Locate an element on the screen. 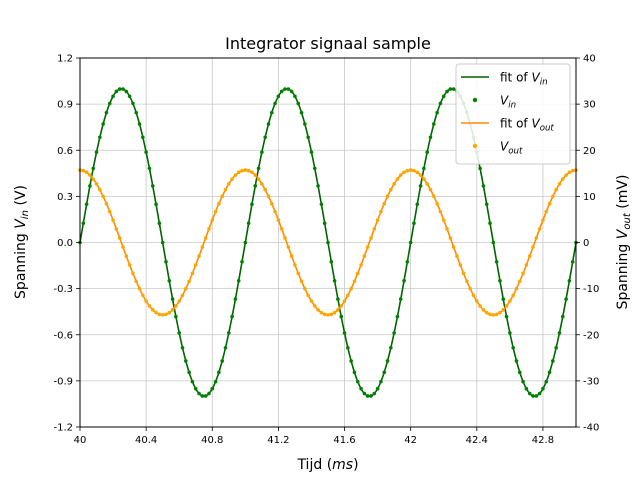 Image resolution: width=640 pixels, height=480 pixels. x-tick-label: 42.8 is located at coordinates (543, 440).